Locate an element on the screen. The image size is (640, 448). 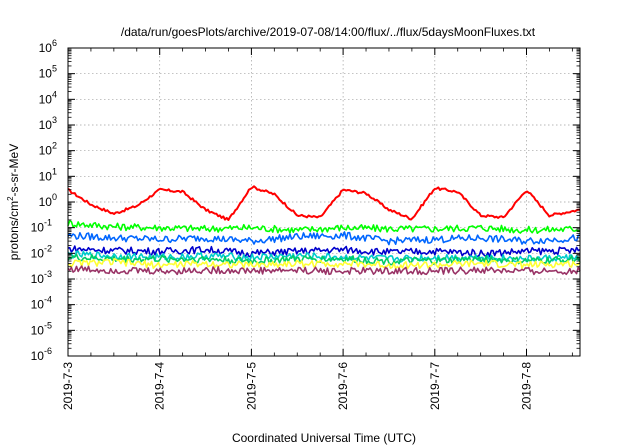
x-axis-label: Coordinated Universal Time (UTC) is located at coordinates (324, 438).